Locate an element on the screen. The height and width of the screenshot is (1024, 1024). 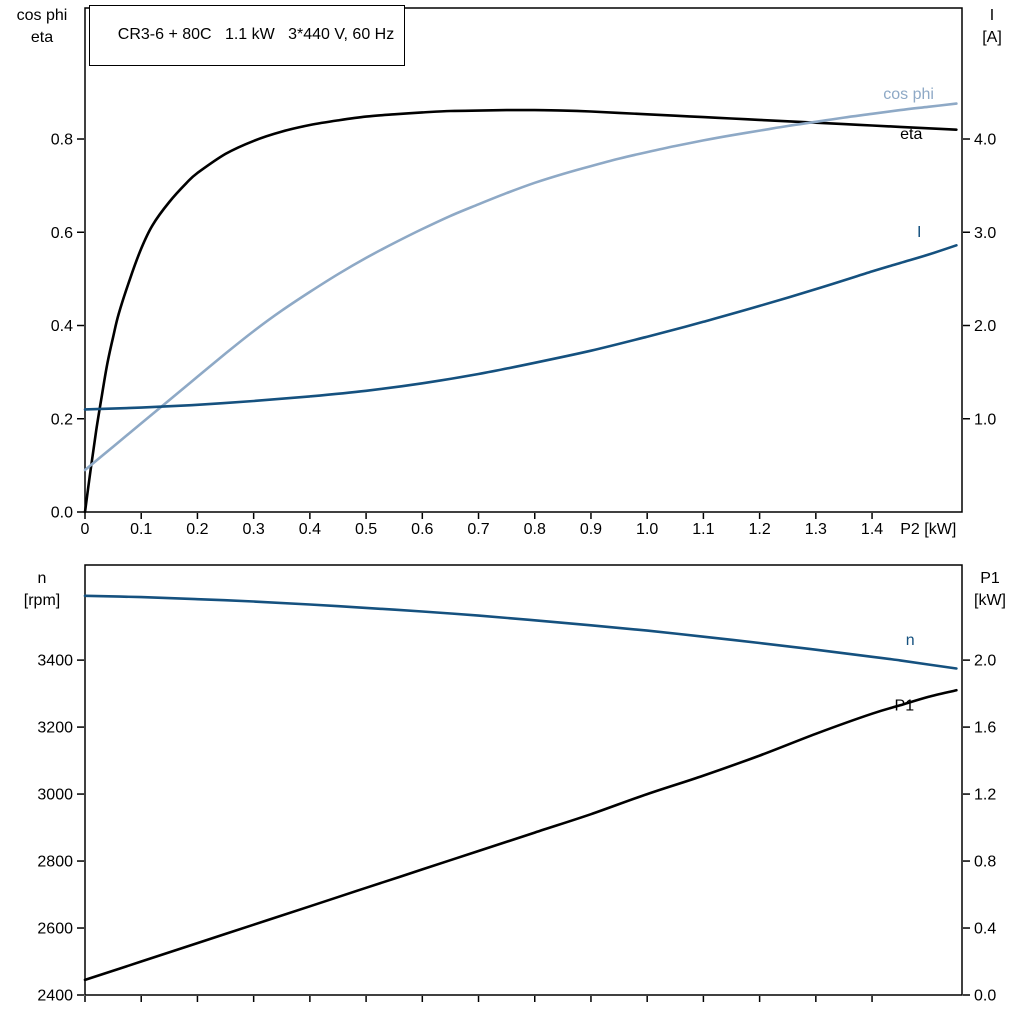
top-right-axis-label-line2: [A] is located at coordinates (992, 37).